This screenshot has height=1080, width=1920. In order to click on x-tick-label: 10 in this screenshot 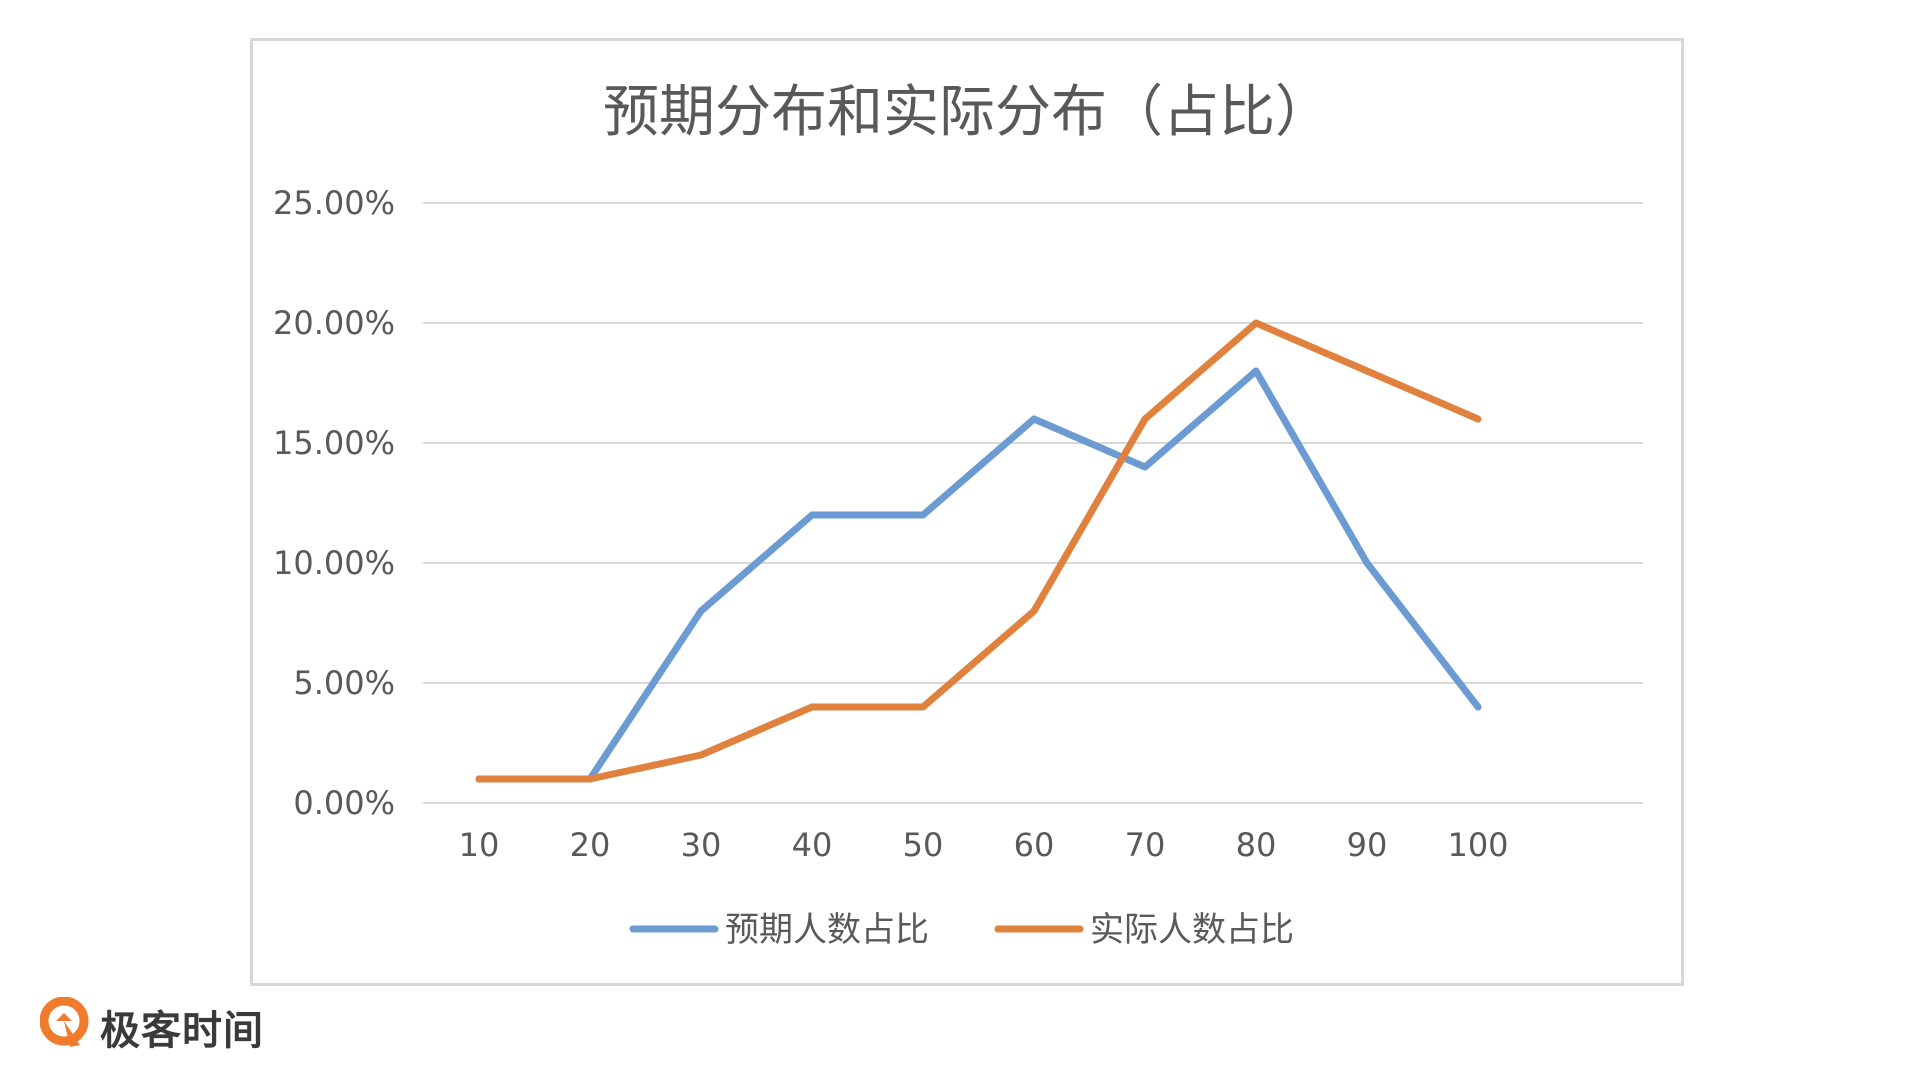, I will do `click(479, 845)`.